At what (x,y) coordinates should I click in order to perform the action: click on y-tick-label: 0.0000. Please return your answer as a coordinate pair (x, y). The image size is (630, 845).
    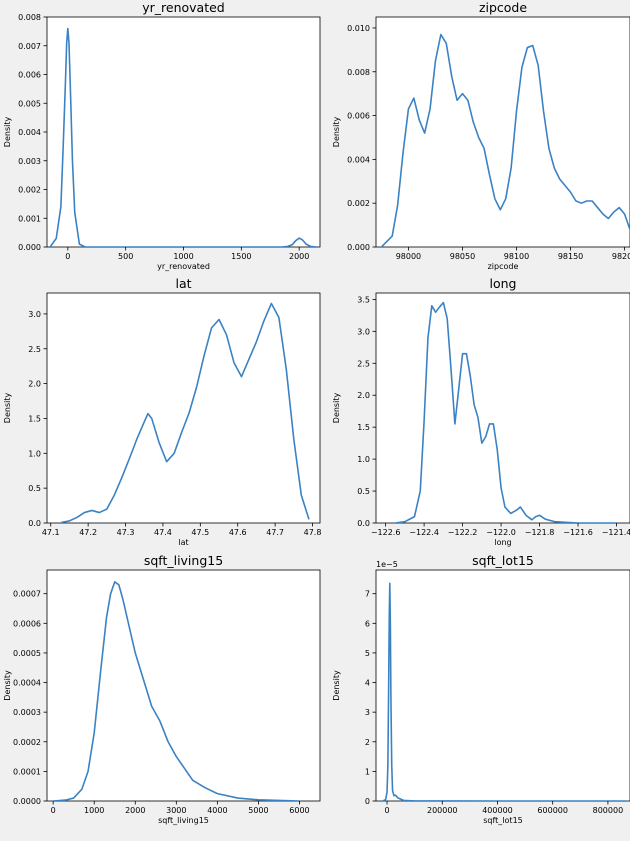
    Looking at the image, I should click on (27, 801).